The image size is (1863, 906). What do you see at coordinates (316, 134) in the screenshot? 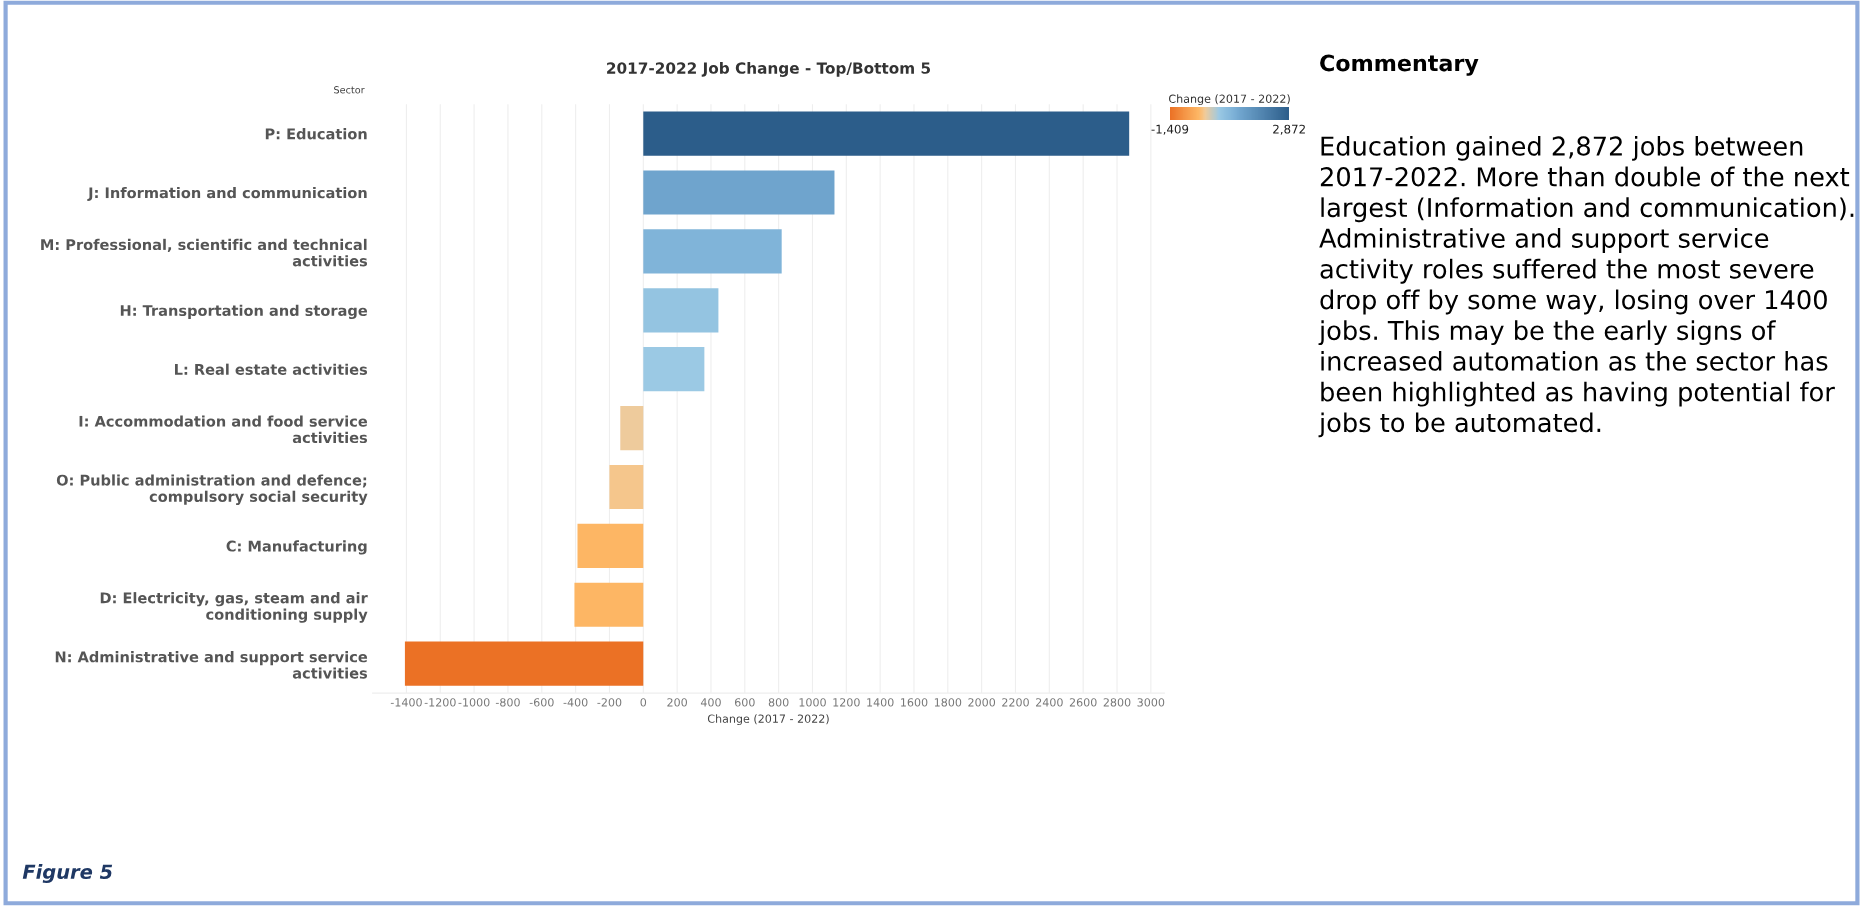
I see `y-tick-label: P: Education` at bounding box center [316, 134].